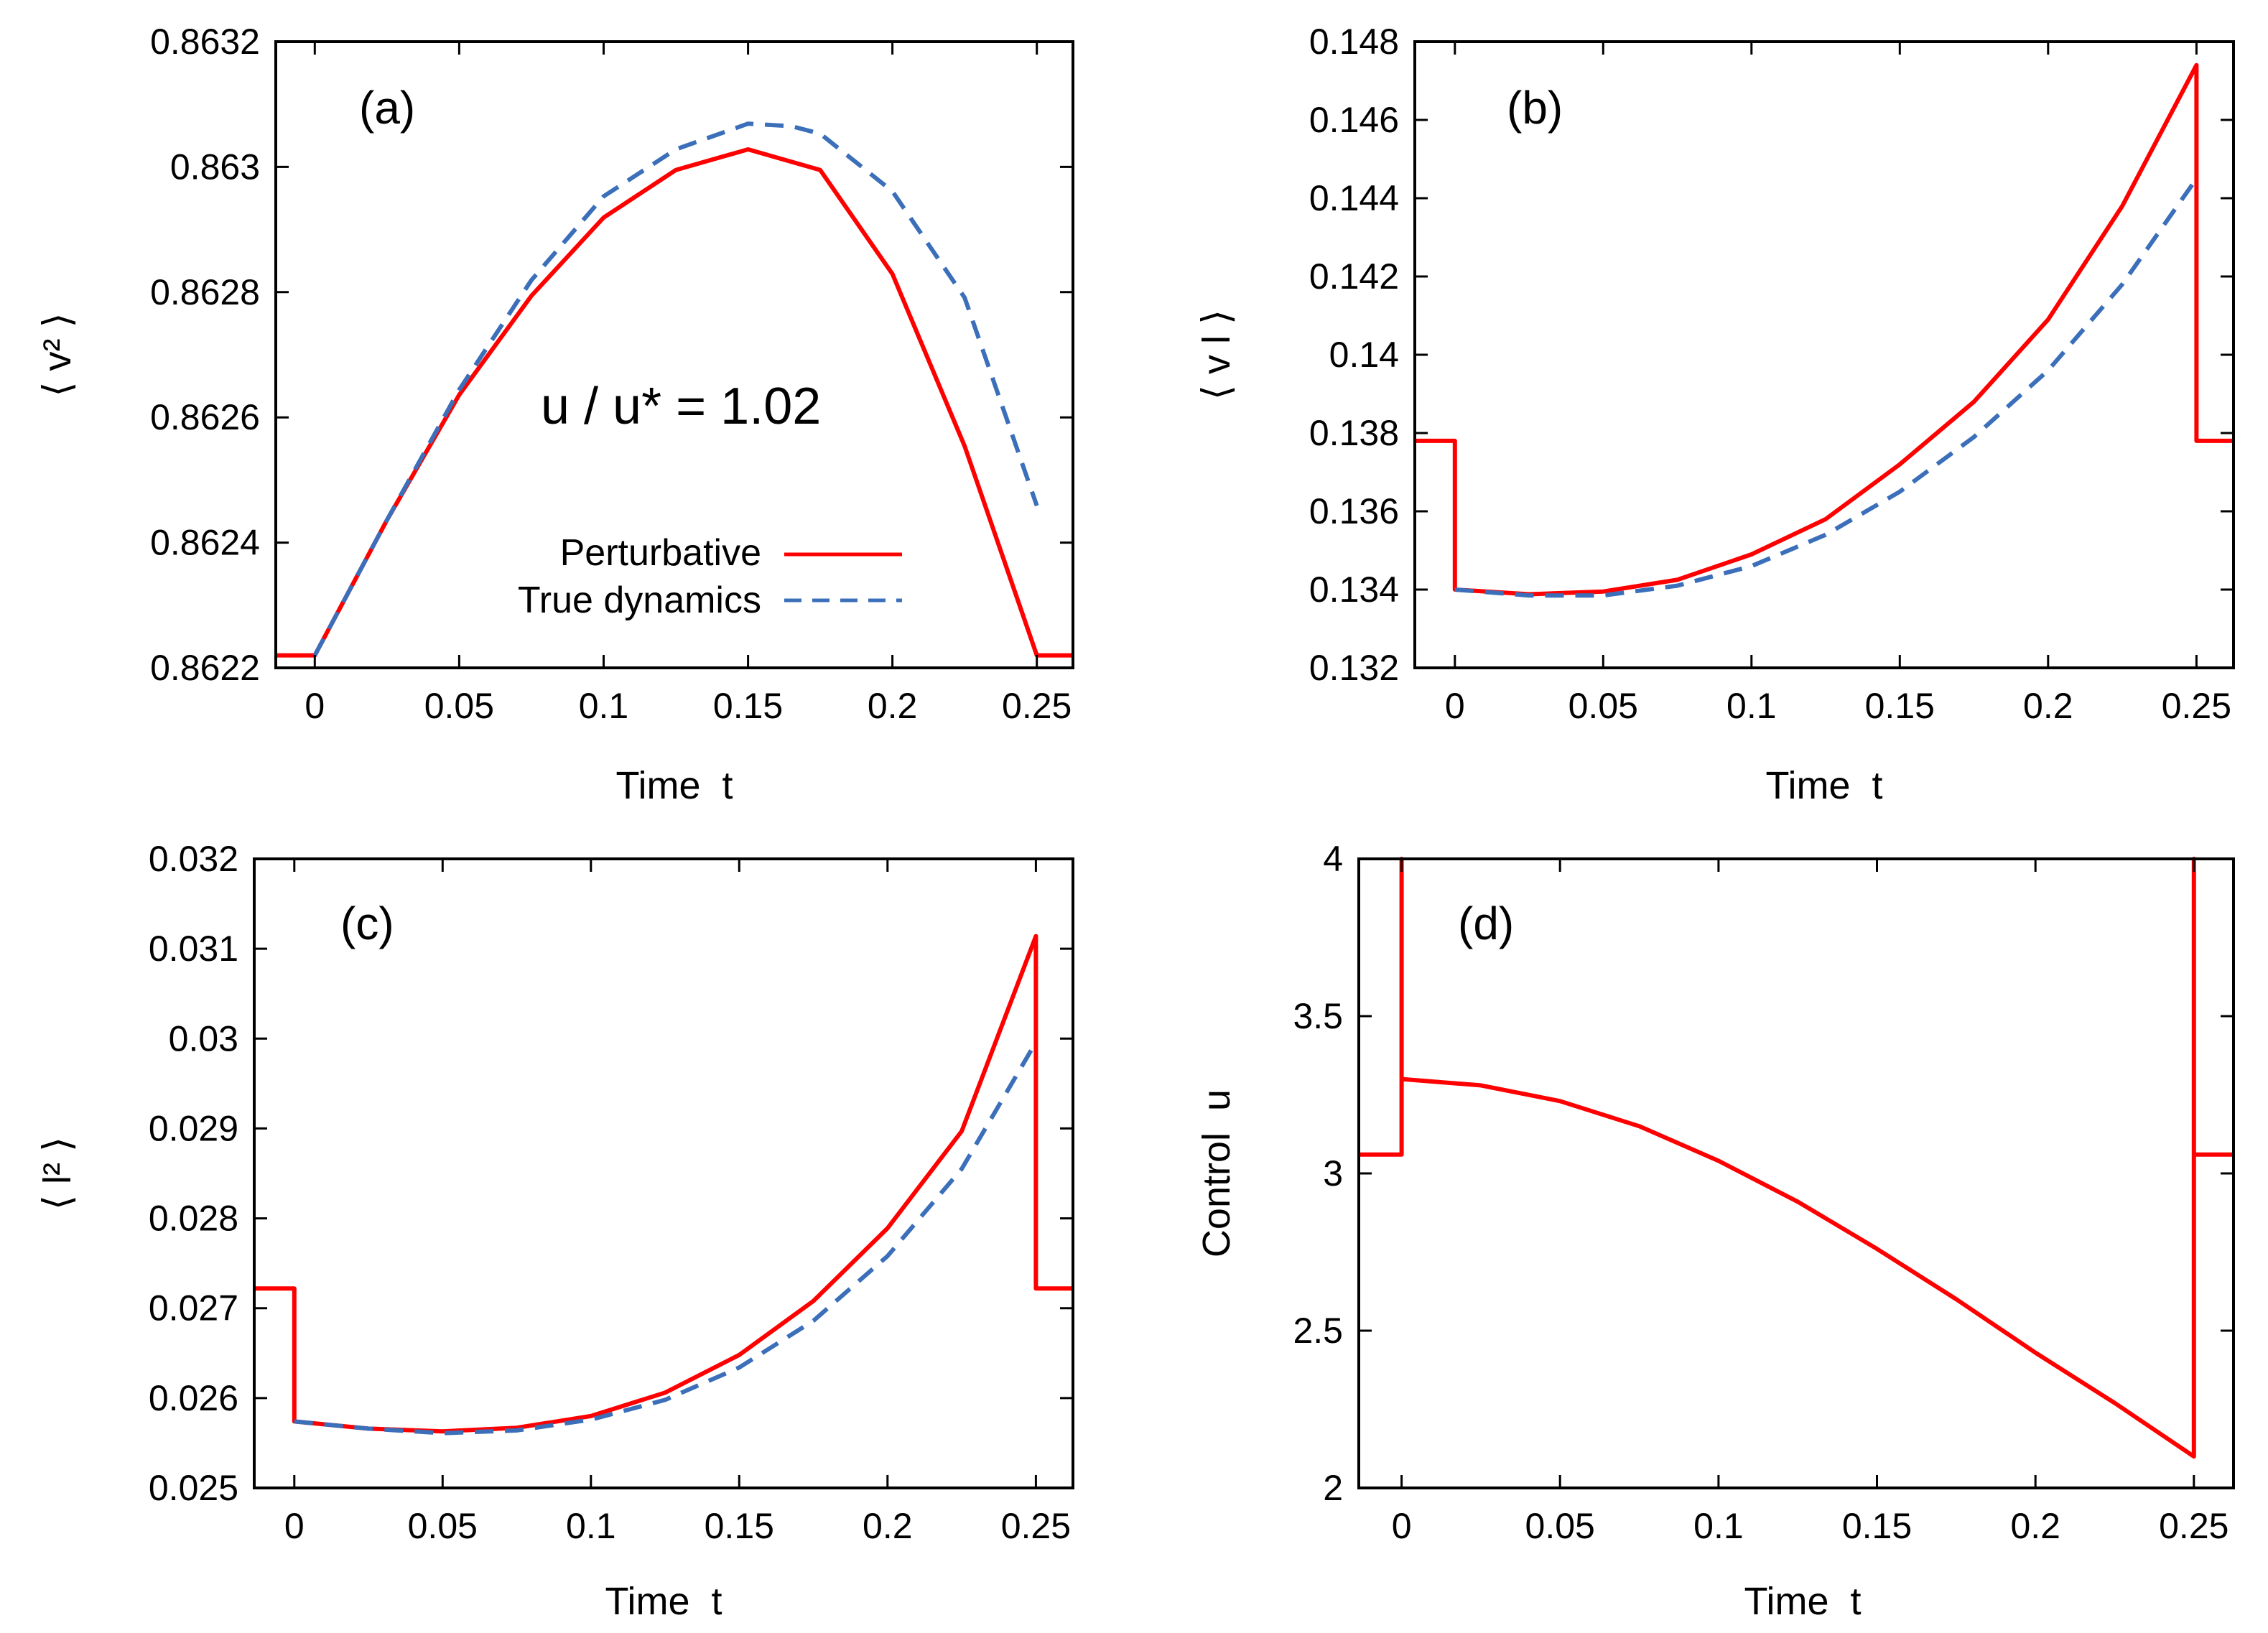 The image size is (2268, 1633). What do you see at coordinates (1751, 706) in the screenshot?
I see `panel-b-xtick-label: 0.1` at bounding box center [1751, 706].